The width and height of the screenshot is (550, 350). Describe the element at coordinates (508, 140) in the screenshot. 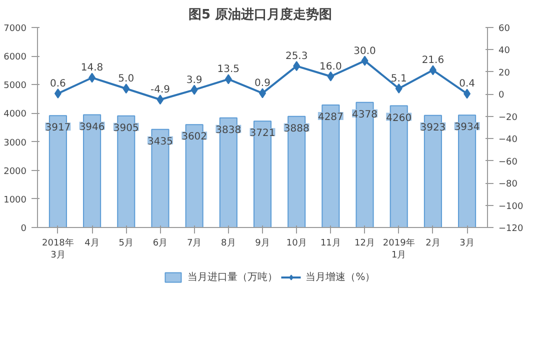

I see `y2-tick-label: −40` at that location.